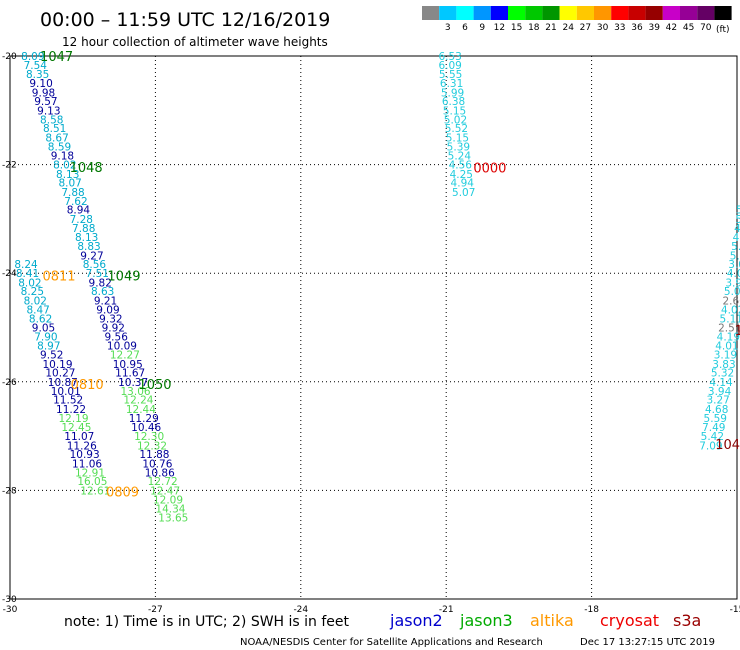  What do you see at coordinates (482, 28) in the screenshot?
I see `legend-swatch-label: 9` at bounding box center [482, 28].